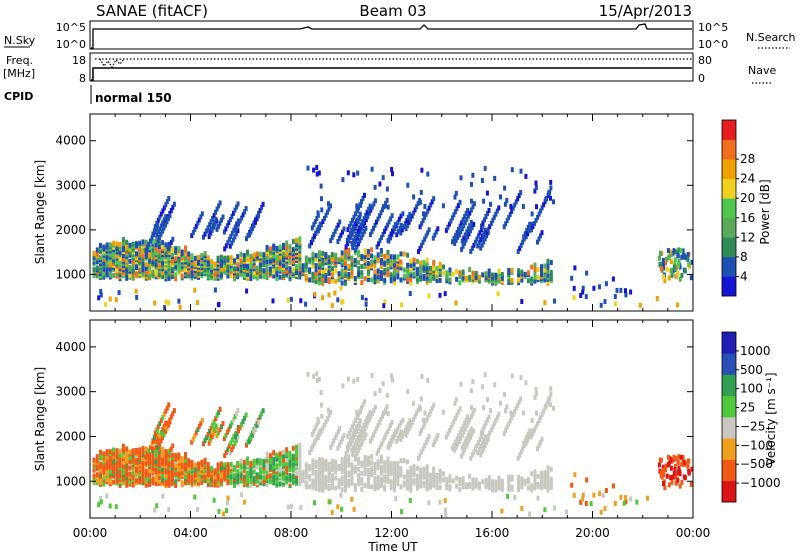  What do you see at coordinates (592, 533) in the screenshot?
I see `x-tick-label: 20:00` at bounding box center [592, 533].